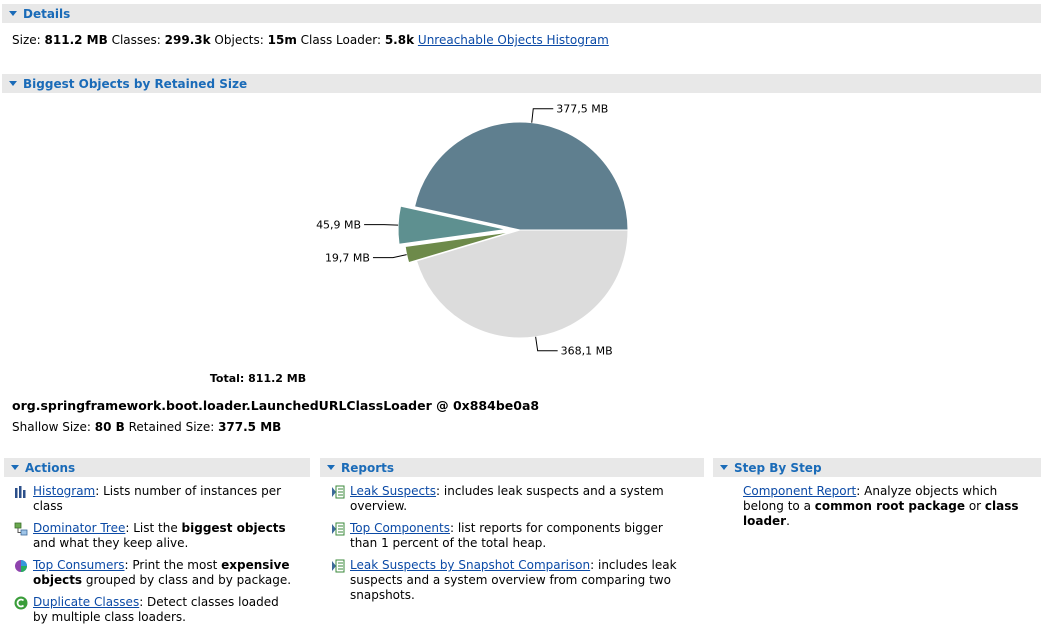 Image resolution: width=1043 pixels, height=632 pixels. I want to click on slice-label: 45,9 MB, so click(338, 225).